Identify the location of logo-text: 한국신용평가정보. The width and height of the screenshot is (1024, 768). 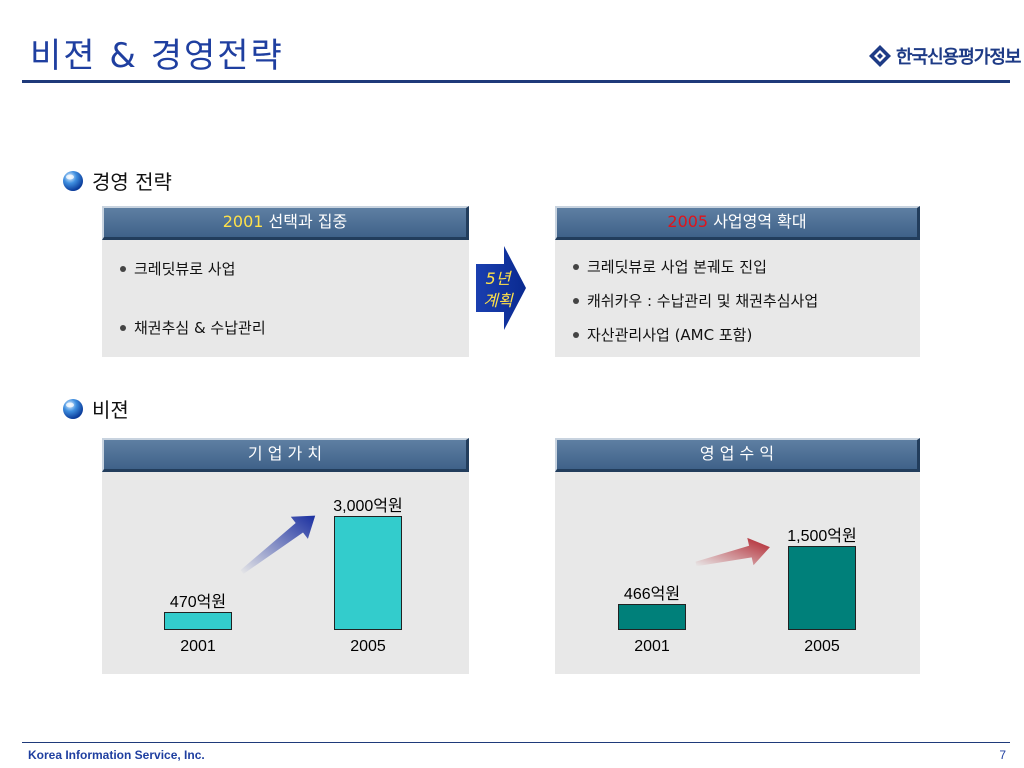
(958, 57).